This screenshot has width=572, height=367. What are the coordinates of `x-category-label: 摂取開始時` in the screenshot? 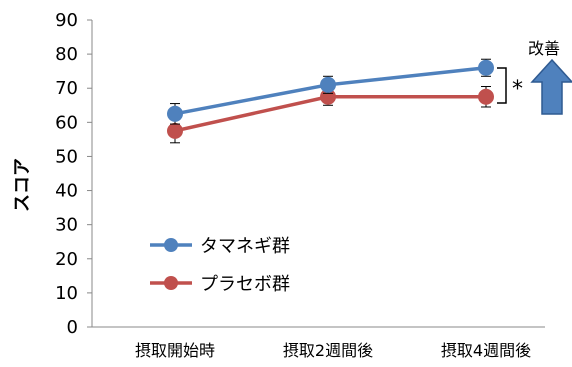 It's located at (175, 350).